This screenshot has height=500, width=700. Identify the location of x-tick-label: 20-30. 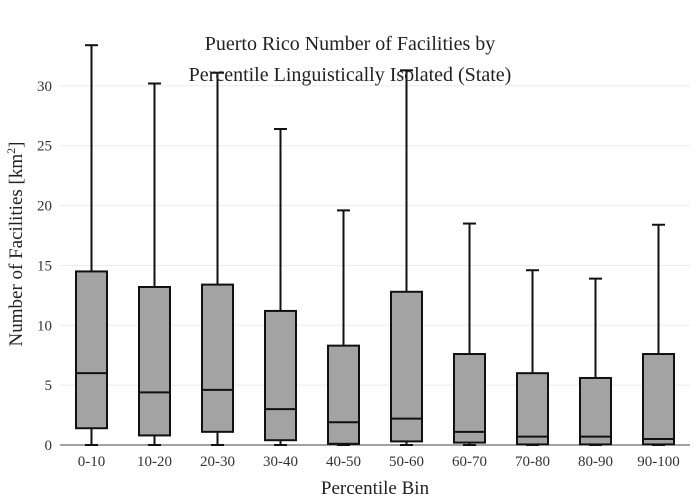
(217, 462).